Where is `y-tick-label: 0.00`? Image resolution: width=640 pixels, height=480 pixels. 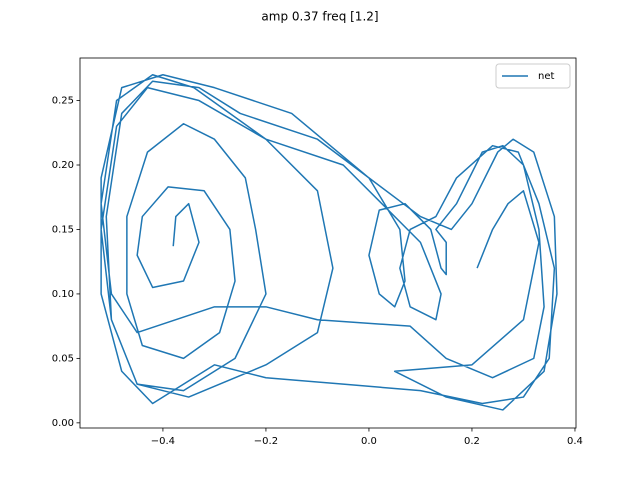
y-tick-label: 0.00 is located at coordinates (63, 423).